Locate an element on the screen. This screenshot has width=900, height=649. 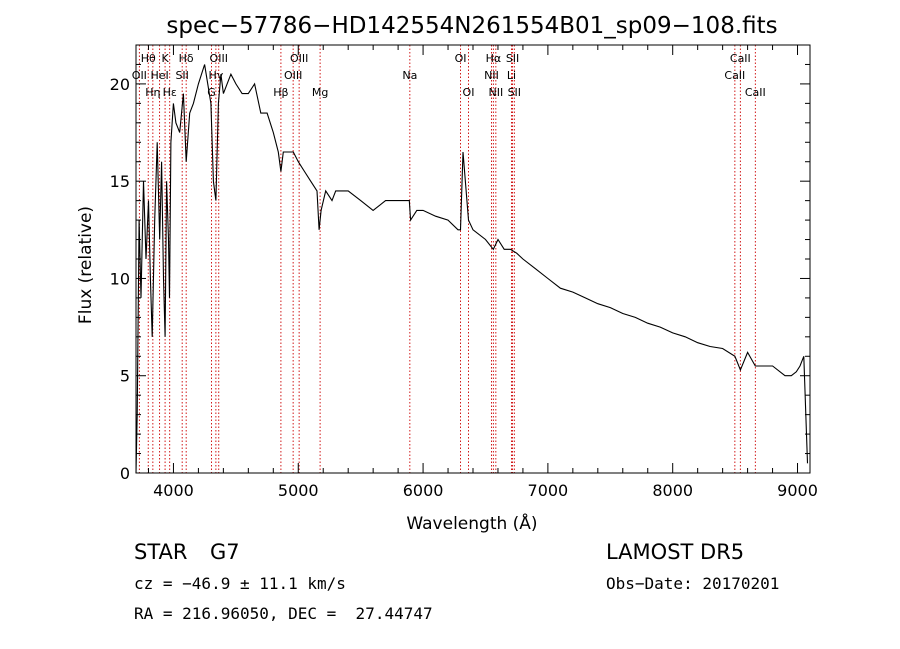
x-tick-label: 4000 is located at coordinates (173, 490).